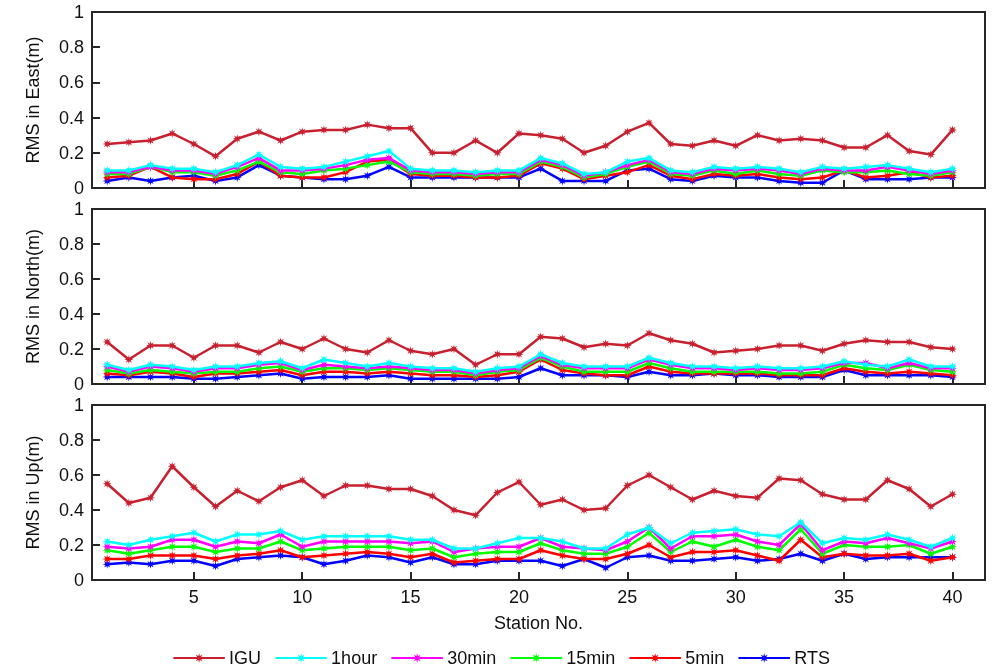 The width and height of the screenshot is (1003, 672). What do you see at coordinates (354, 658) in the screenshot?
I see `legend-label: 1hour` at bounding box center [354, 658].